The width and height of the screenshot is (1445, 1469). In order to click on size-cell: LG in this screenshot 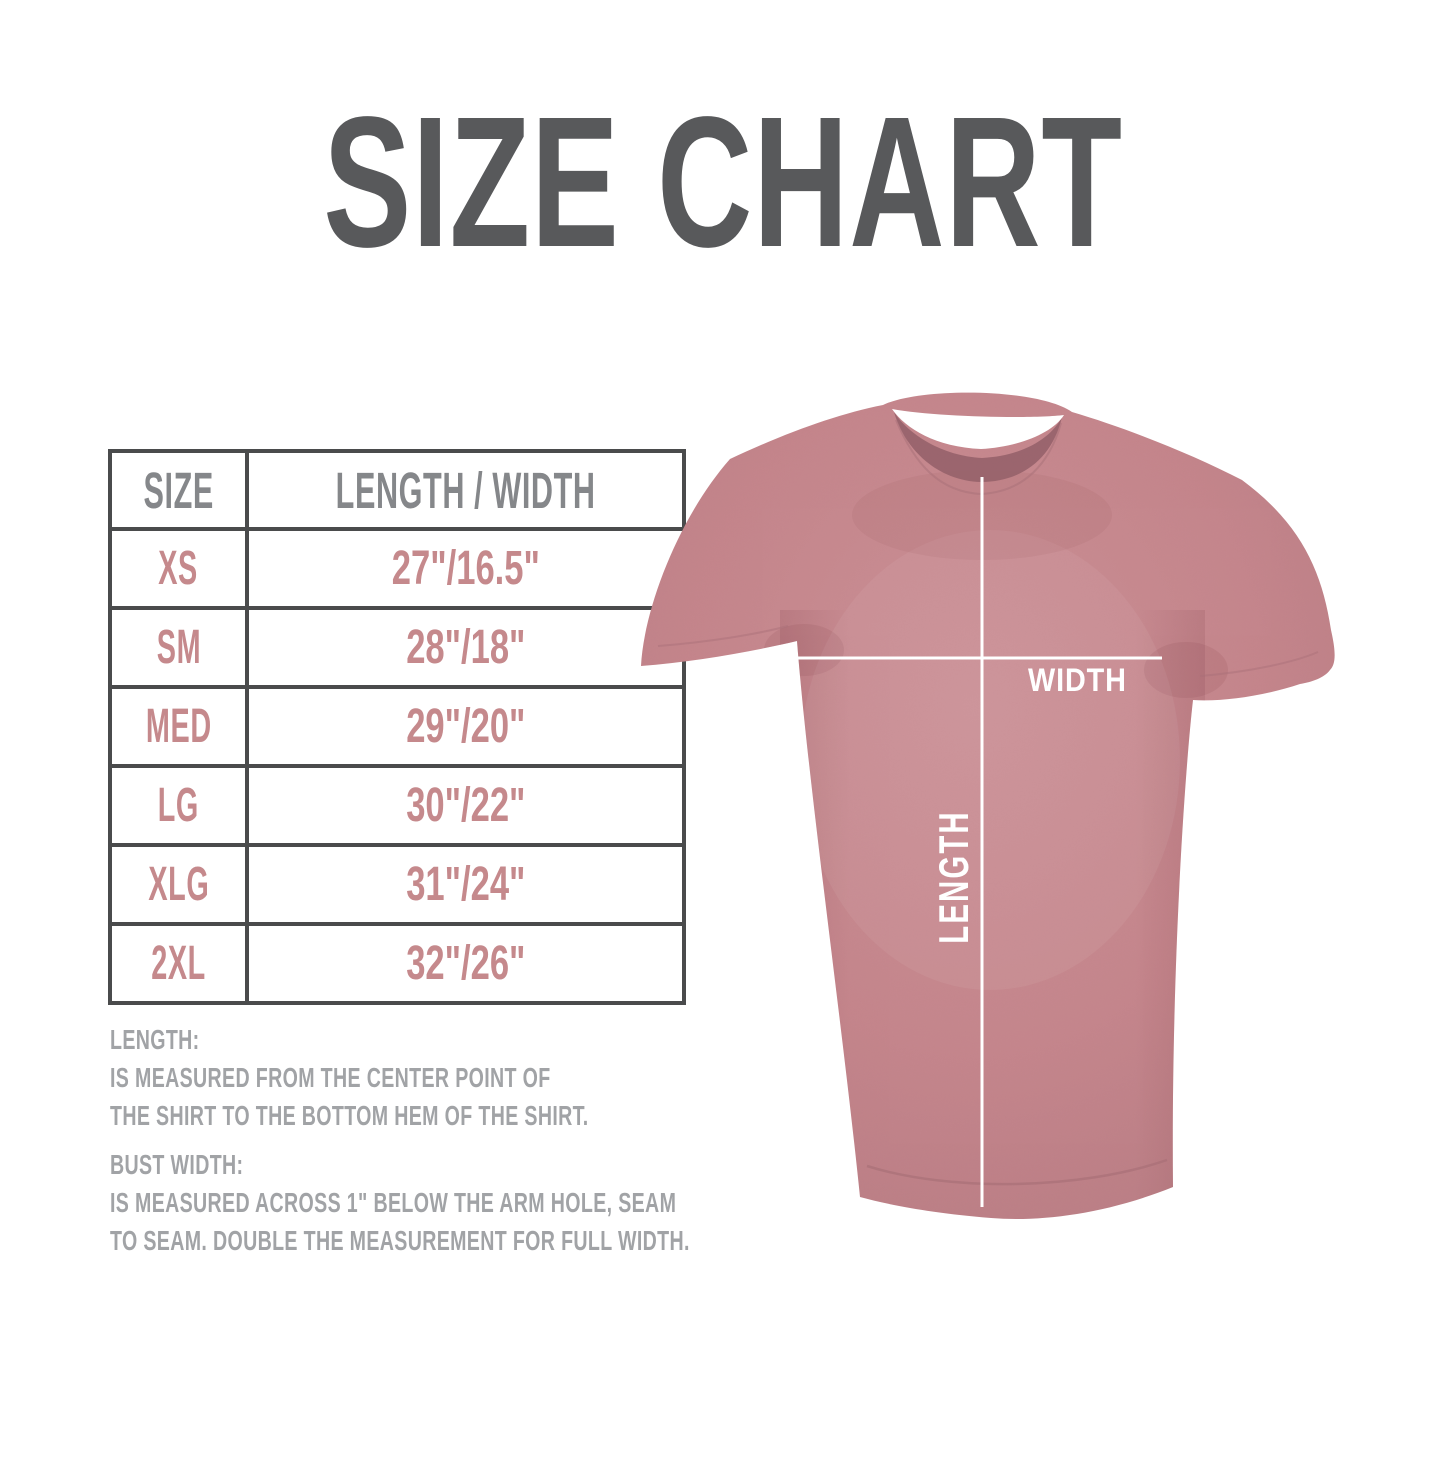, I will do `click(178, 805)`.